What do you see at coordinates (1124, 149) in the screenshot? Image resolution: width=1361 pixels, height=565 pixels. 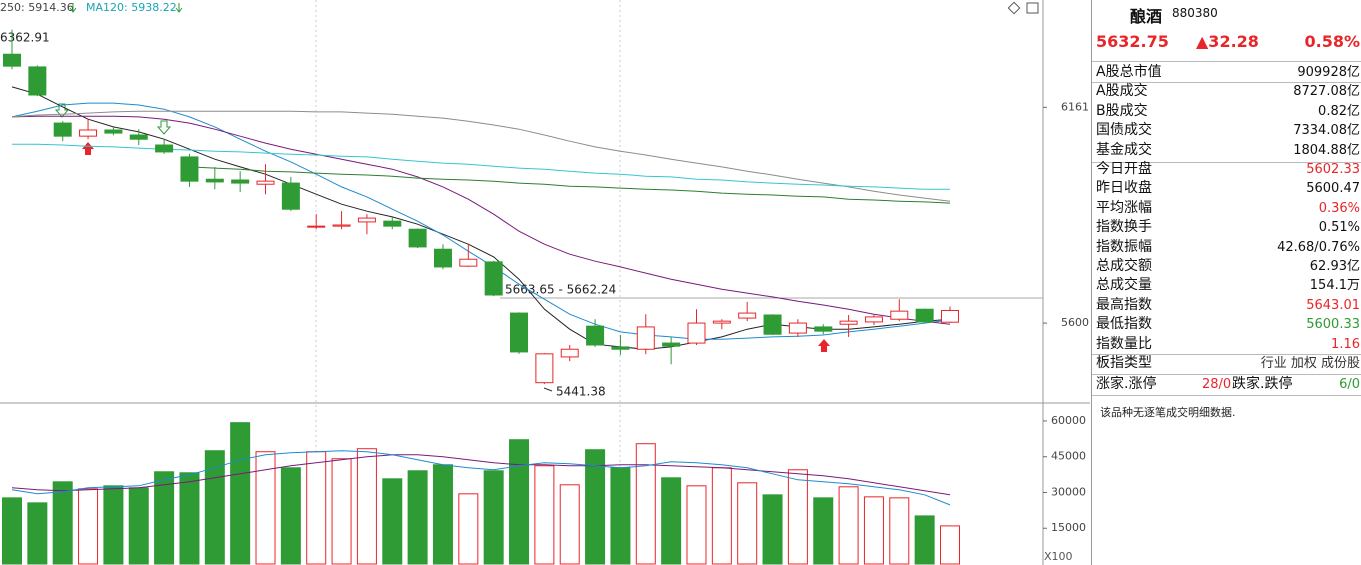 I see `stat-label: 基金成交` at bounding box center [1124, 149].